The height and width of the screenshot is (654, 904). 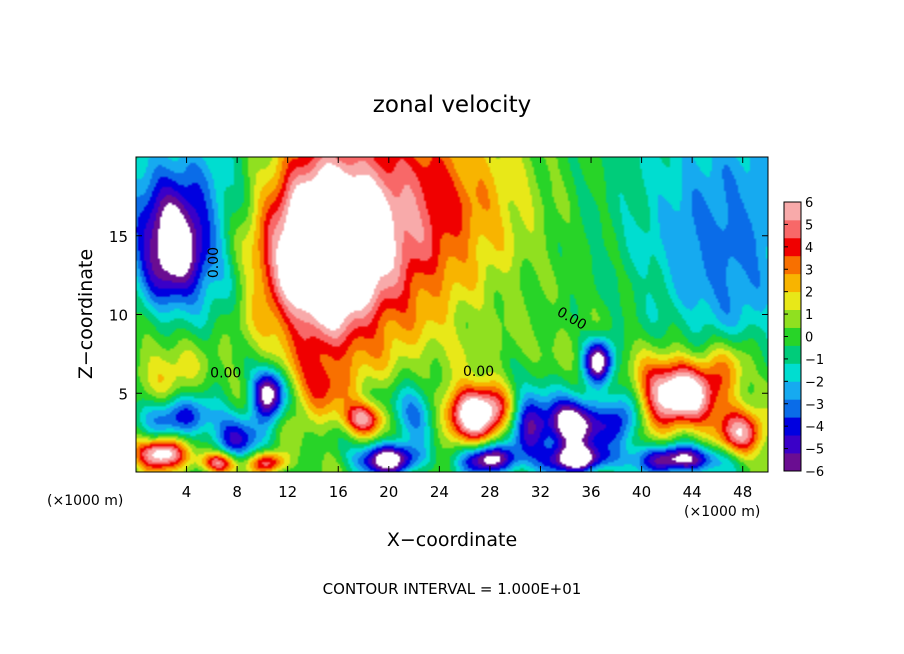 I want to click on x-tick-label: 24, so click(x=439, y=492).